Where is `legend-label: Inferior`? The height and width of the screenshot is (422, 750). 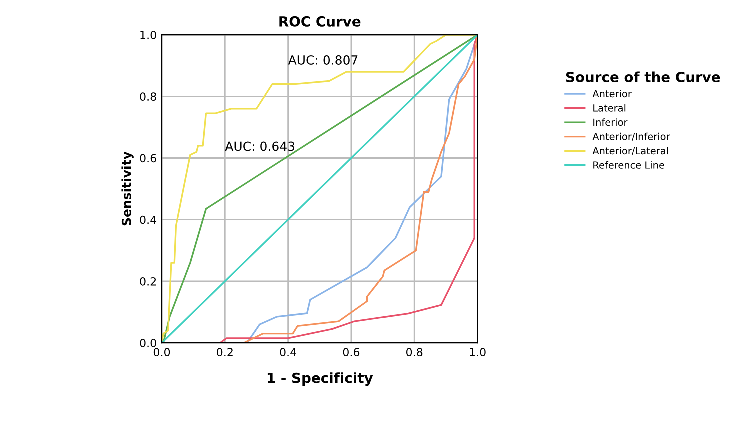
legend-label: Inferior is located at coordinates (611, 122).